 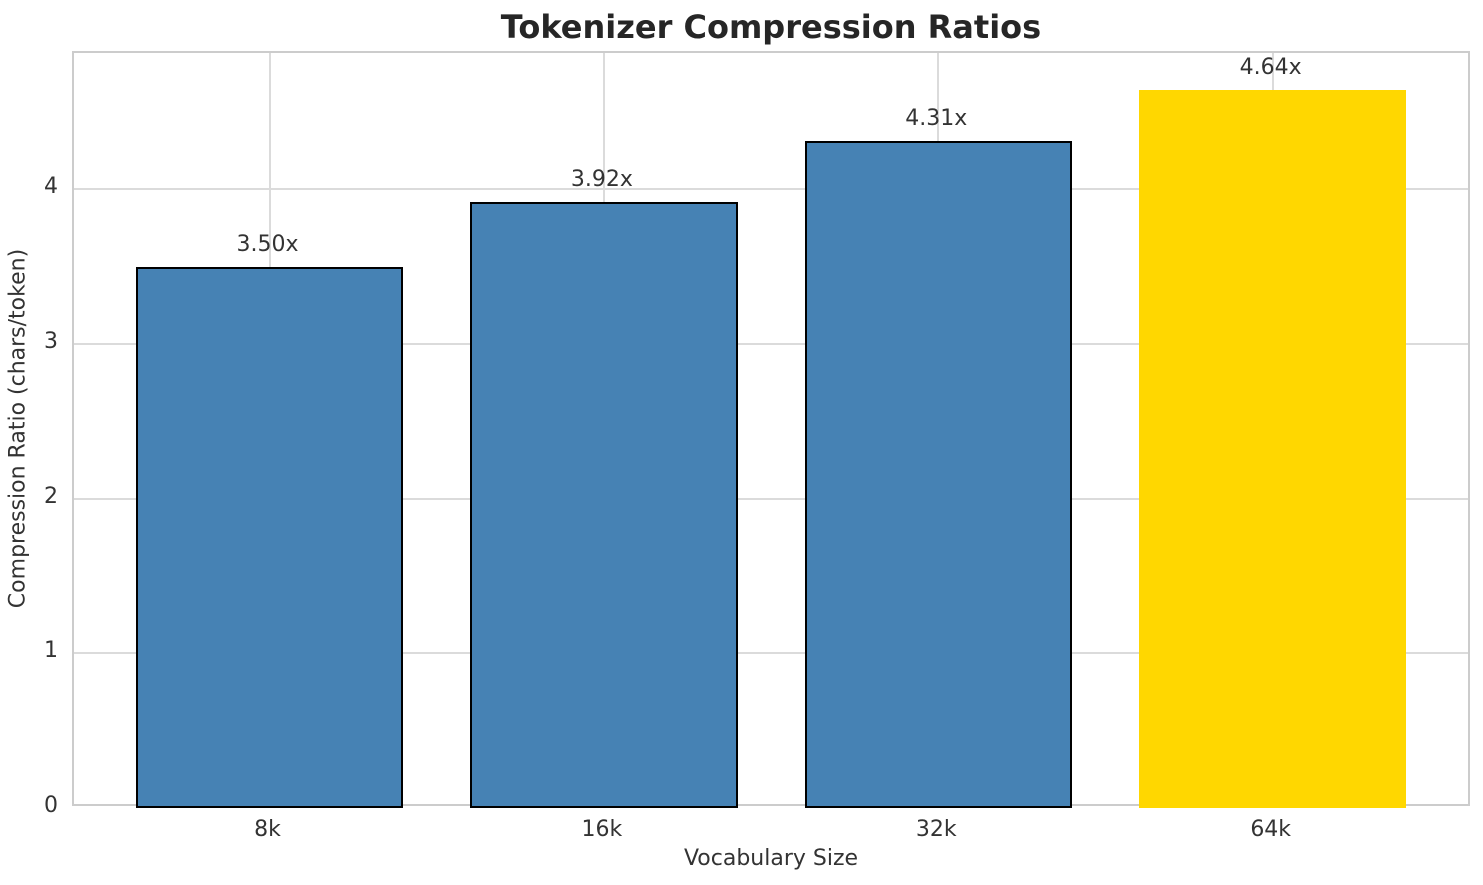 I want to click on bar-value-label-32k: 4.31x, so click(x=936, y=119).